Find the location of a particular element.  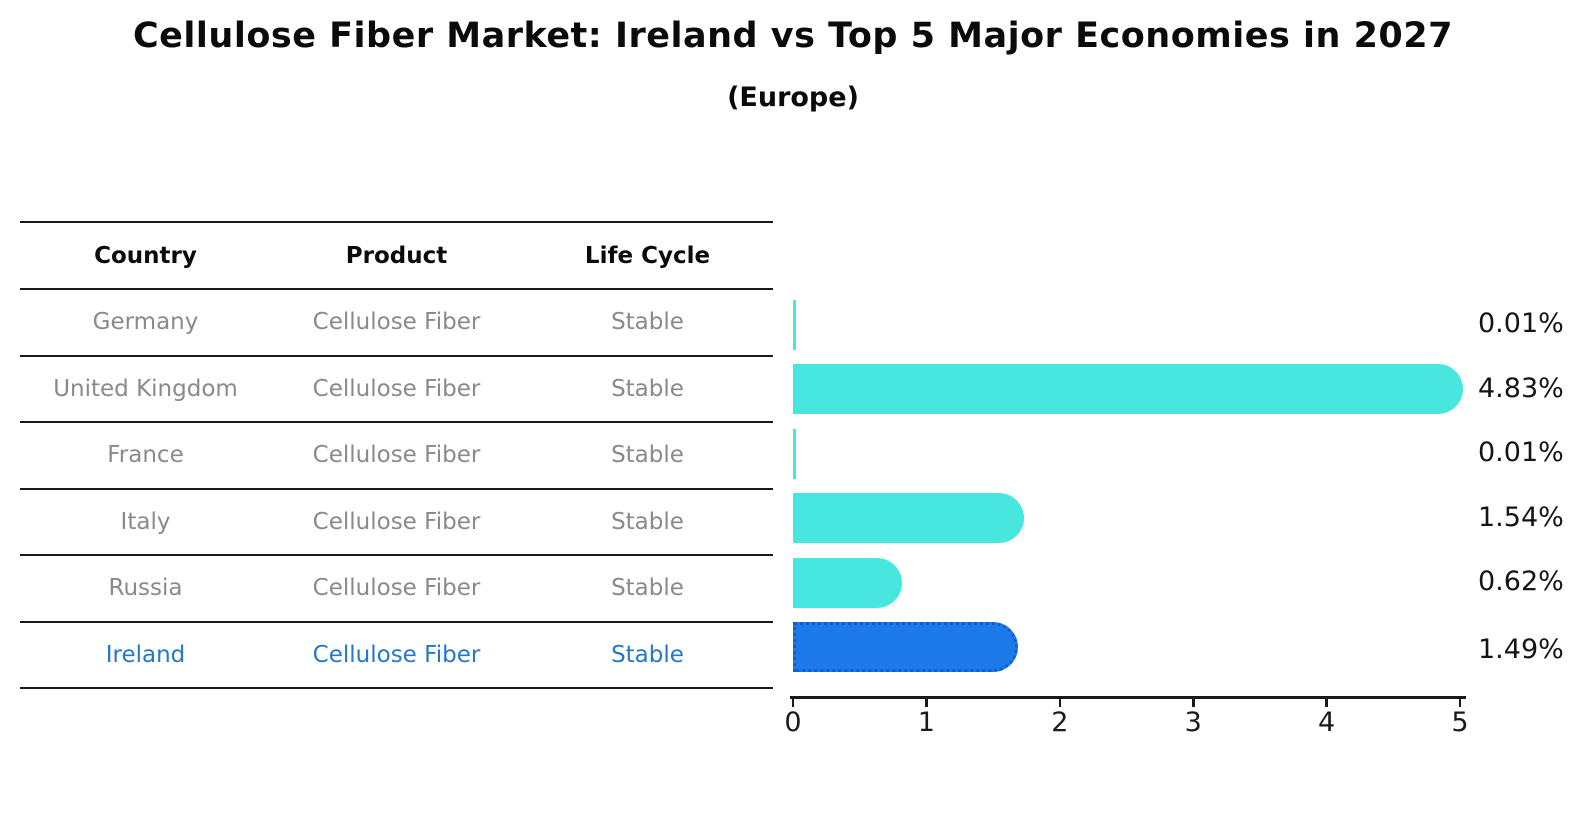

value-label: 0.62% is located at coordinates (1521, 581).